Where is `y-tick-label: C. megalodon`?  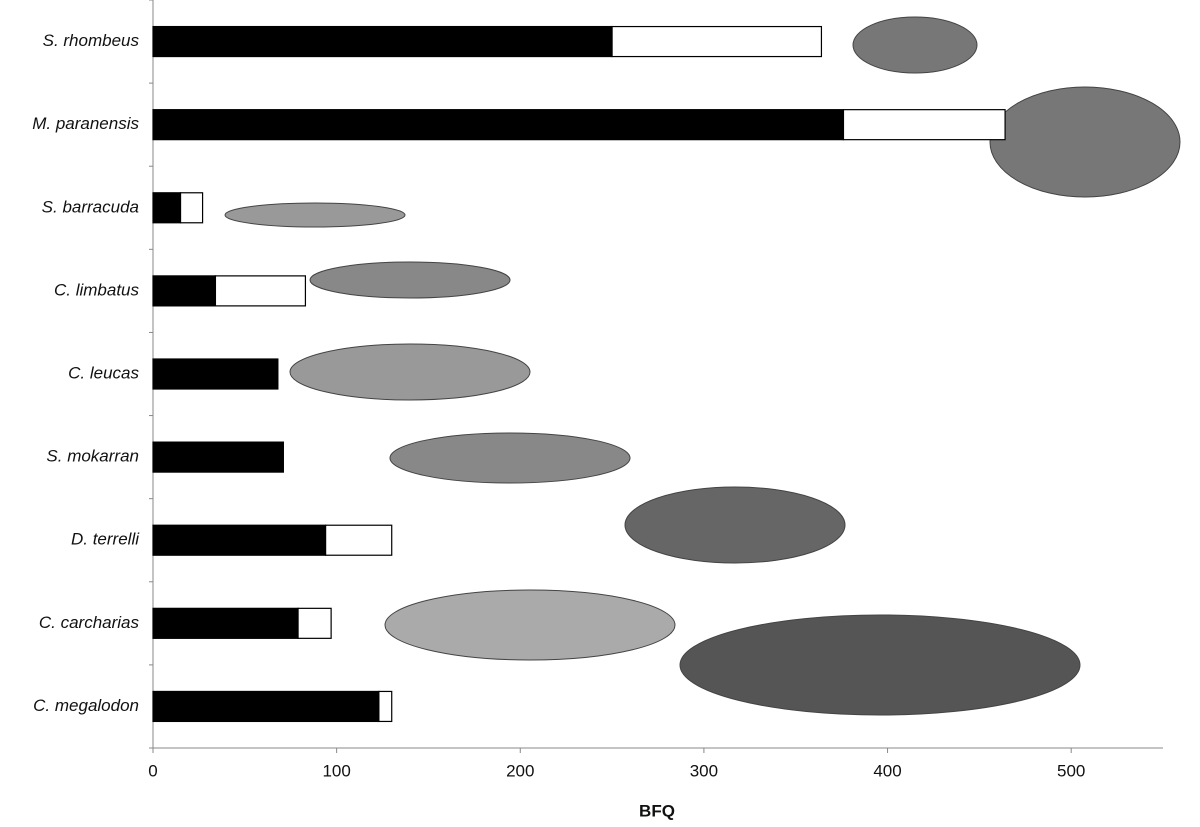 y-tick-label: C. megalodon is located at coordinates (86, 705).